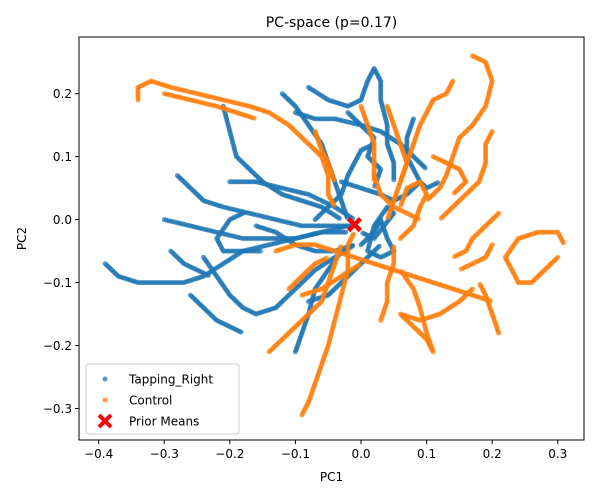 This screenshot has height=504, width=600. Describe the element at coordinates (62, 157) in the screenshot. I see `y-tick-label: 0.1` at that location.